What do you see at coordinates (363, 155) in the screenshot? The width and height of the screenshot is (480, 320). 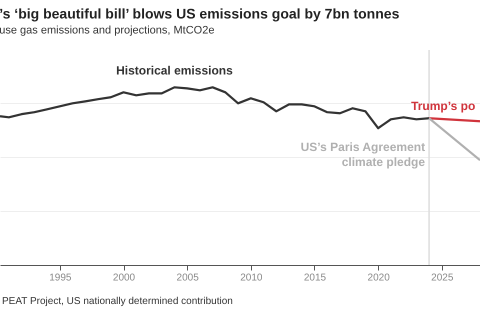 I see `series-label: US’s Paris Agreement climate pledge` at bounding box center [363, 155].